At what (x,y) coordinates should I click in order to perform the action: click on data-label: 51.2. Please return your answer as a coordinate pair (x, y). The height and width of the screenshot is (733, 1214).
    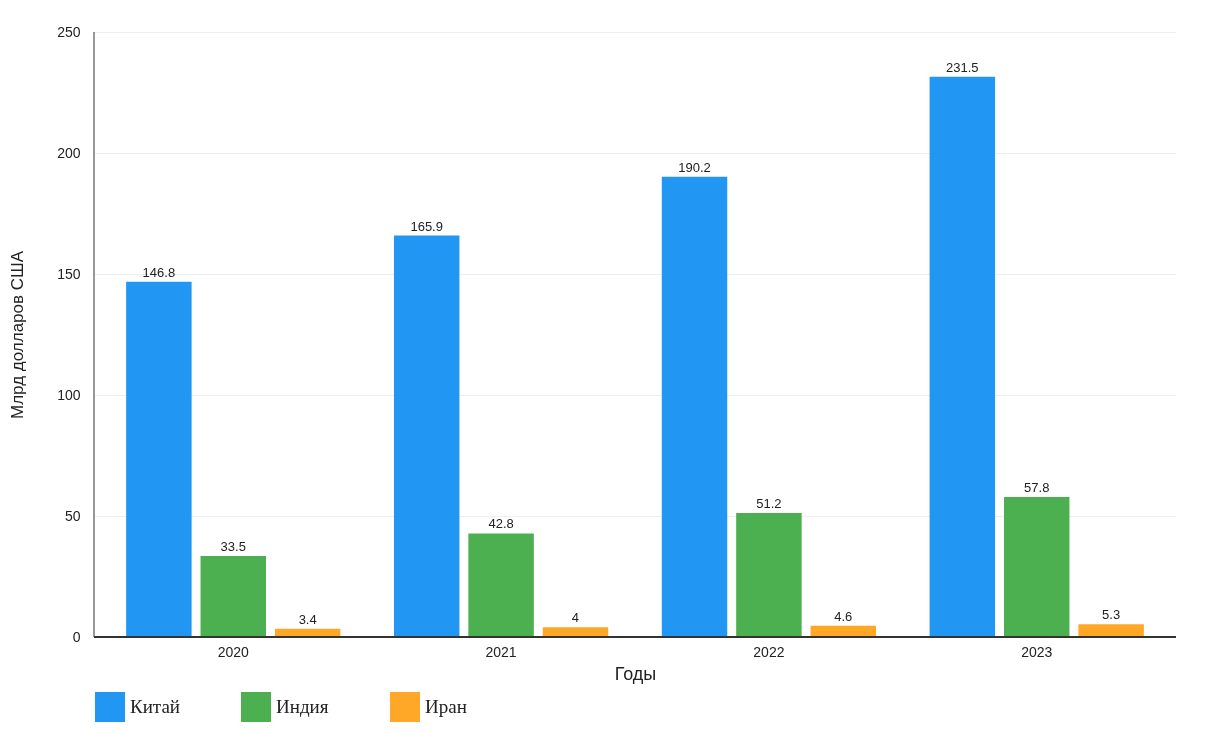
    Looking at the image, I should click on (769, 504).